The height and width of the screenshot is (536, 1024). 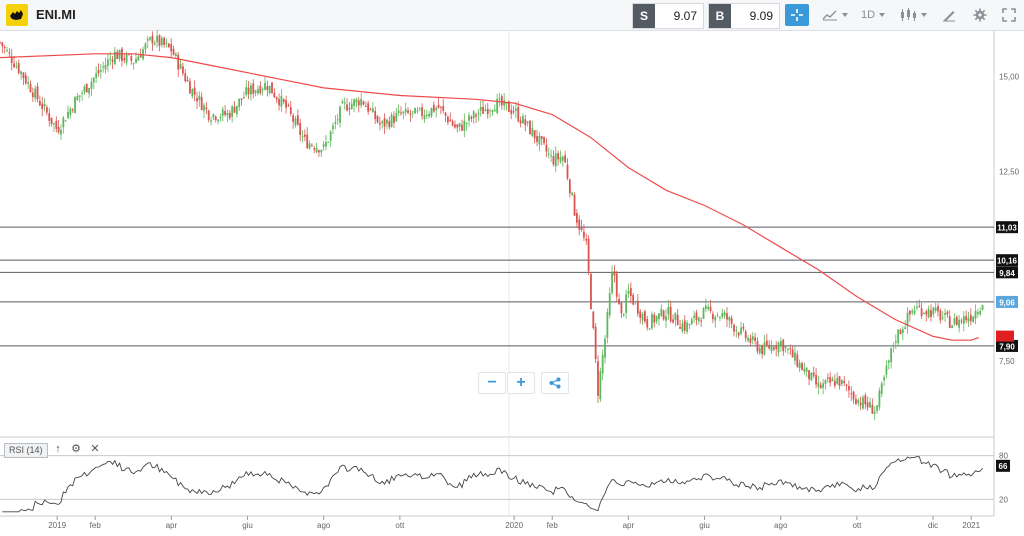 What do you see at coordinates (96, 525) in the screenshot?
I see `x-tick-label: feb` at bounding box center [96, 525].